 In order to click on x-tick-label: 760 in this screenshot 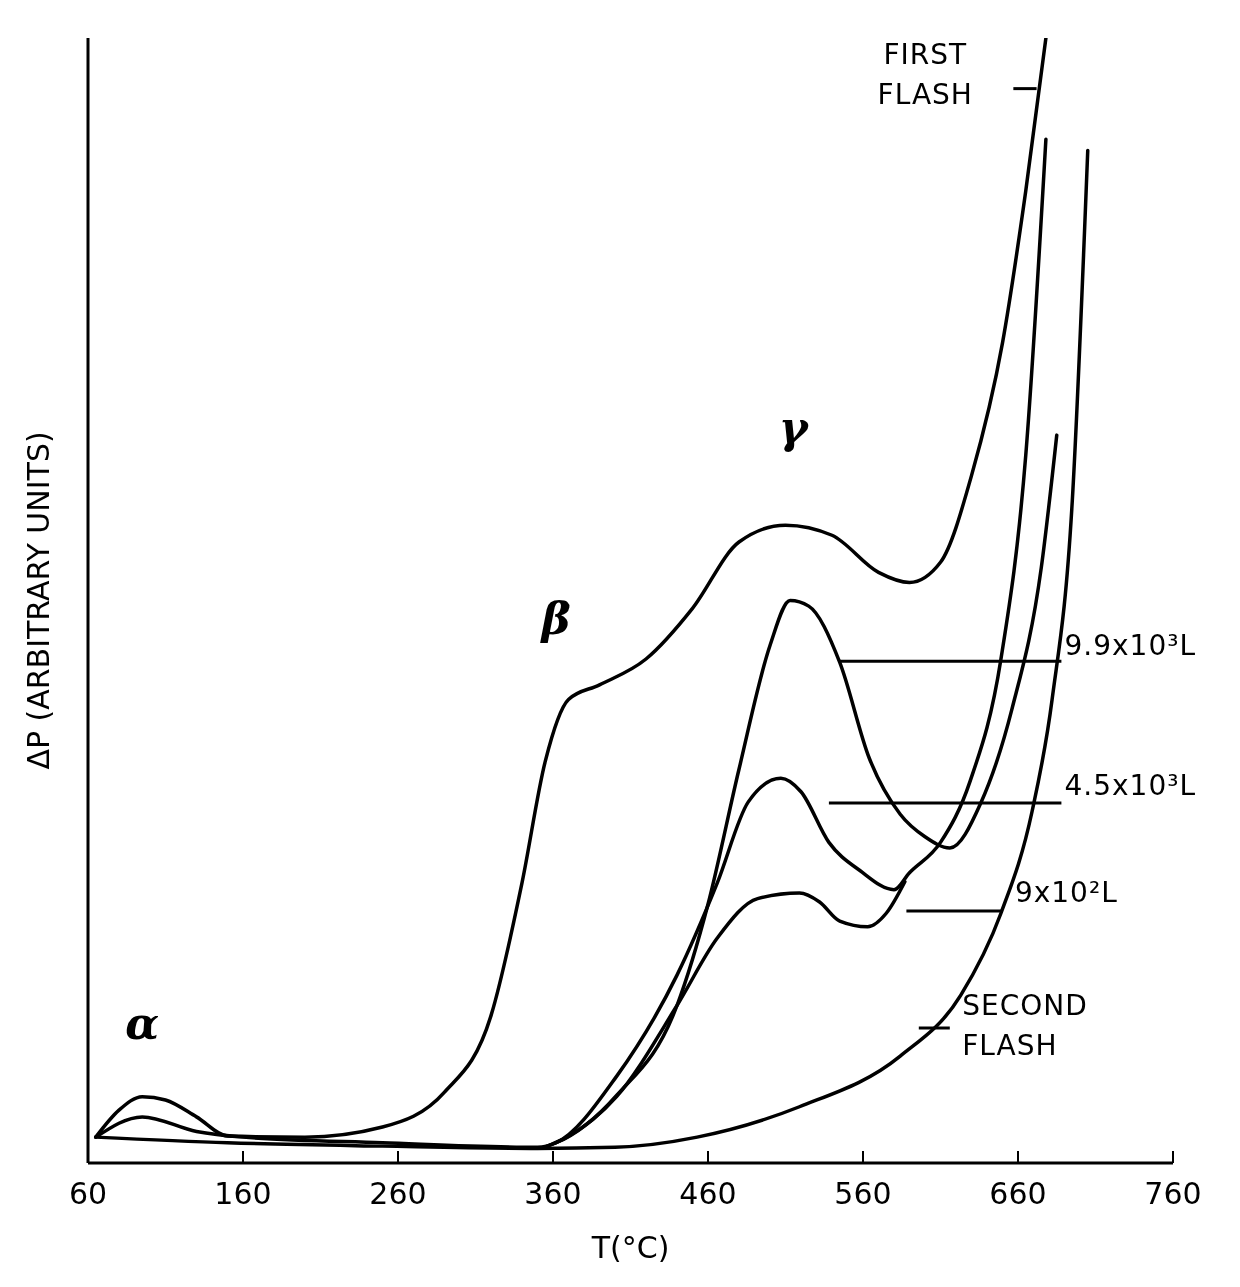, I will do `click(1173, 1194)`.